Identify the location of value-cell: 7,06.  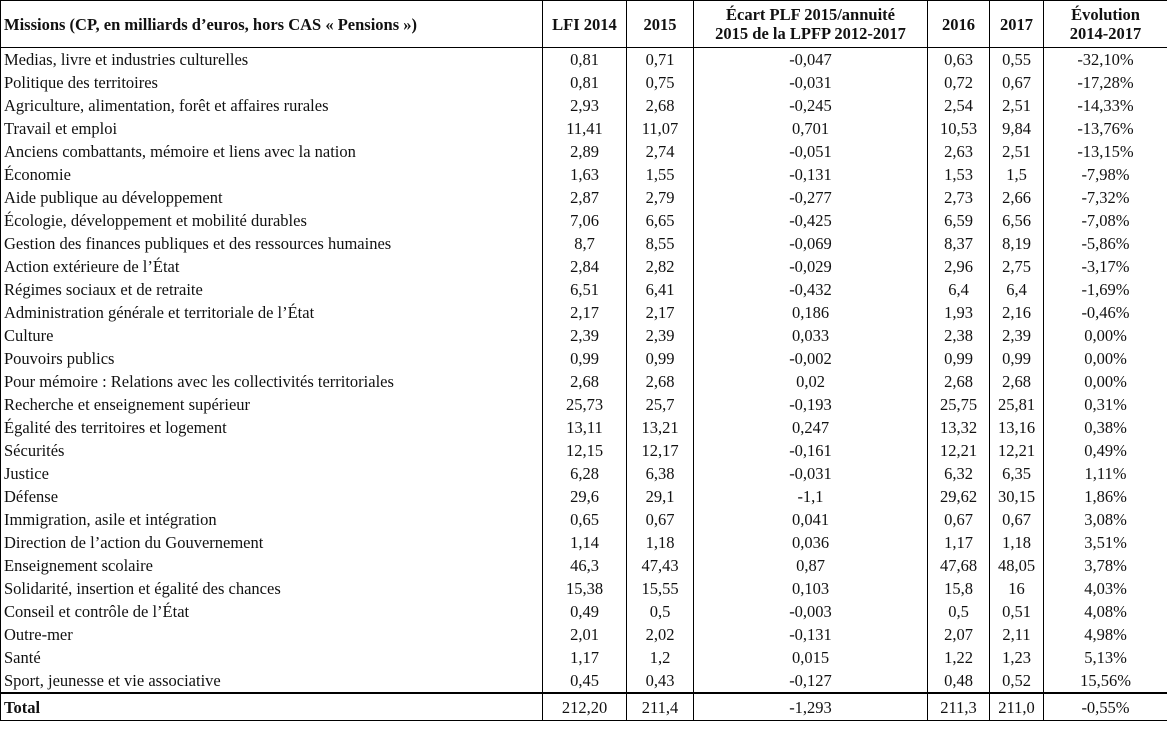
(584, 220).